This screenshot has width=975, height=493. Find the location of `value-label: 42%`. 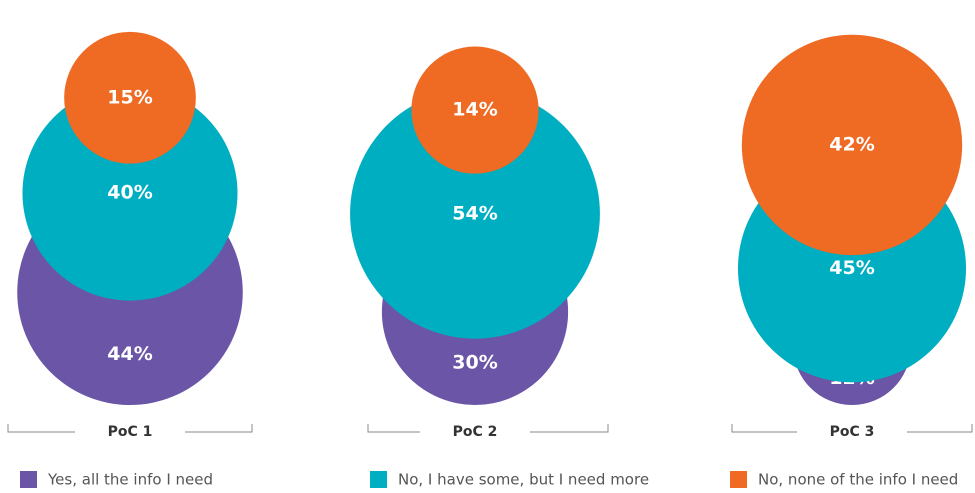

value-label: 42% is located at coordinates (851, 144).